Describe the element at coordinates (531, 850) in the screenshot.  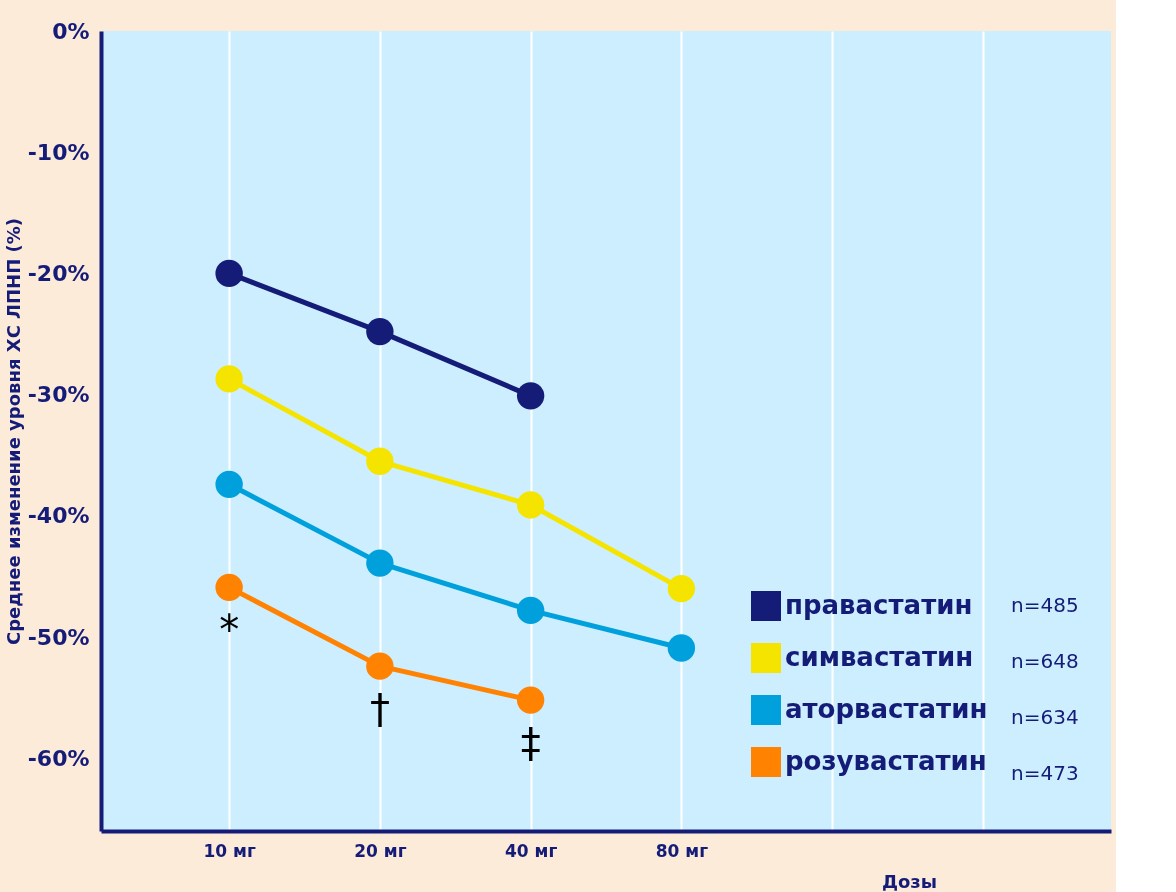
I see `x-tick-label: 40 мг` at that location.